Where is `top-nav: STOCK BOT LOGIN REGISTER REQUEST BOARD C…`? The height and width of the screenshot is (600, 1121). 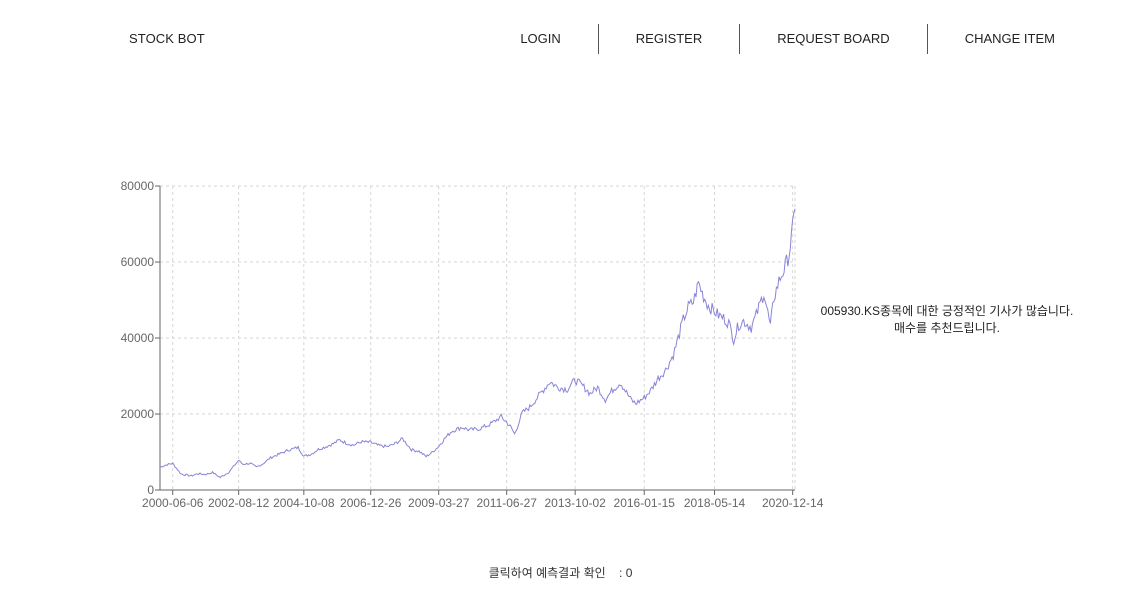
top-nav: STOCK BOT LOGIN REGISTER REQUEST BOARD C… is located at coordinates (560, 39).